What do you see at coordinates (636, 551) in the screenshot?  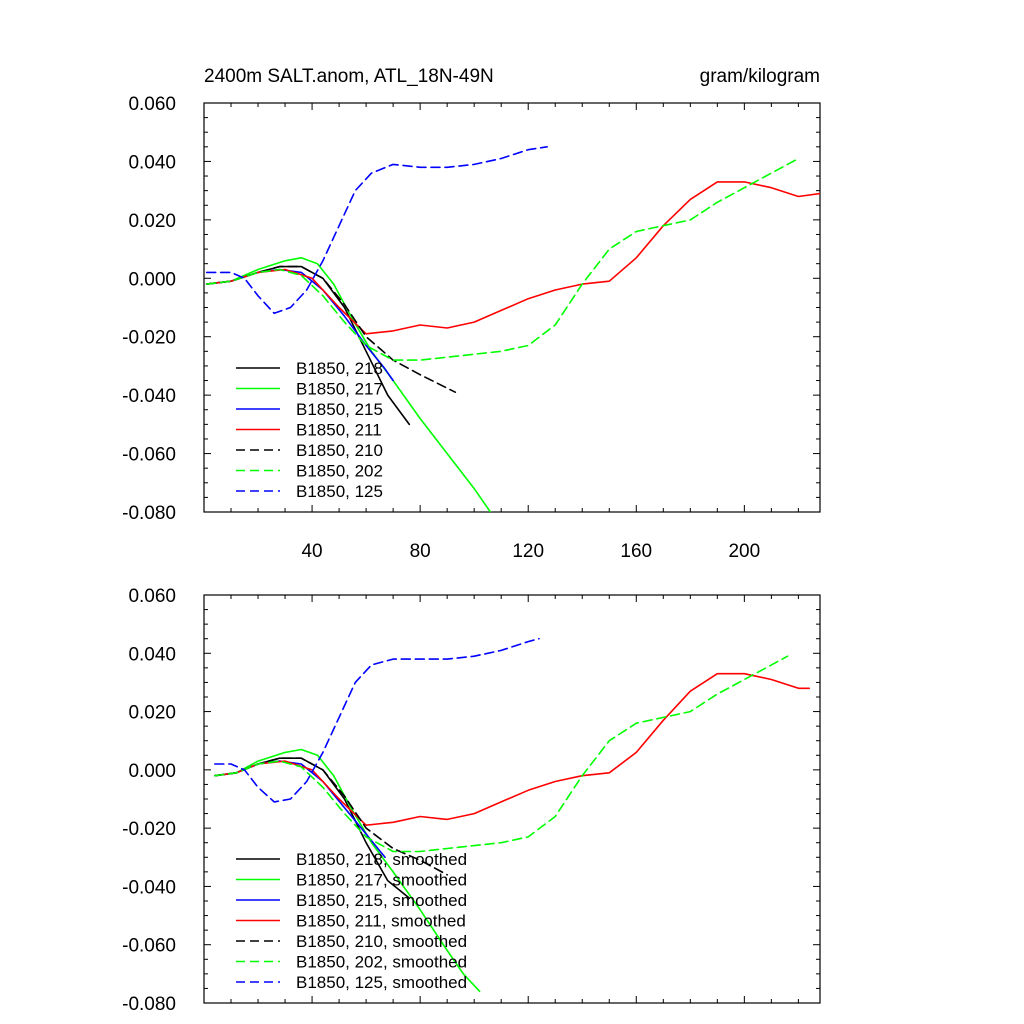 I see `x-tick-label: 160` at bounding box center [636, 551].